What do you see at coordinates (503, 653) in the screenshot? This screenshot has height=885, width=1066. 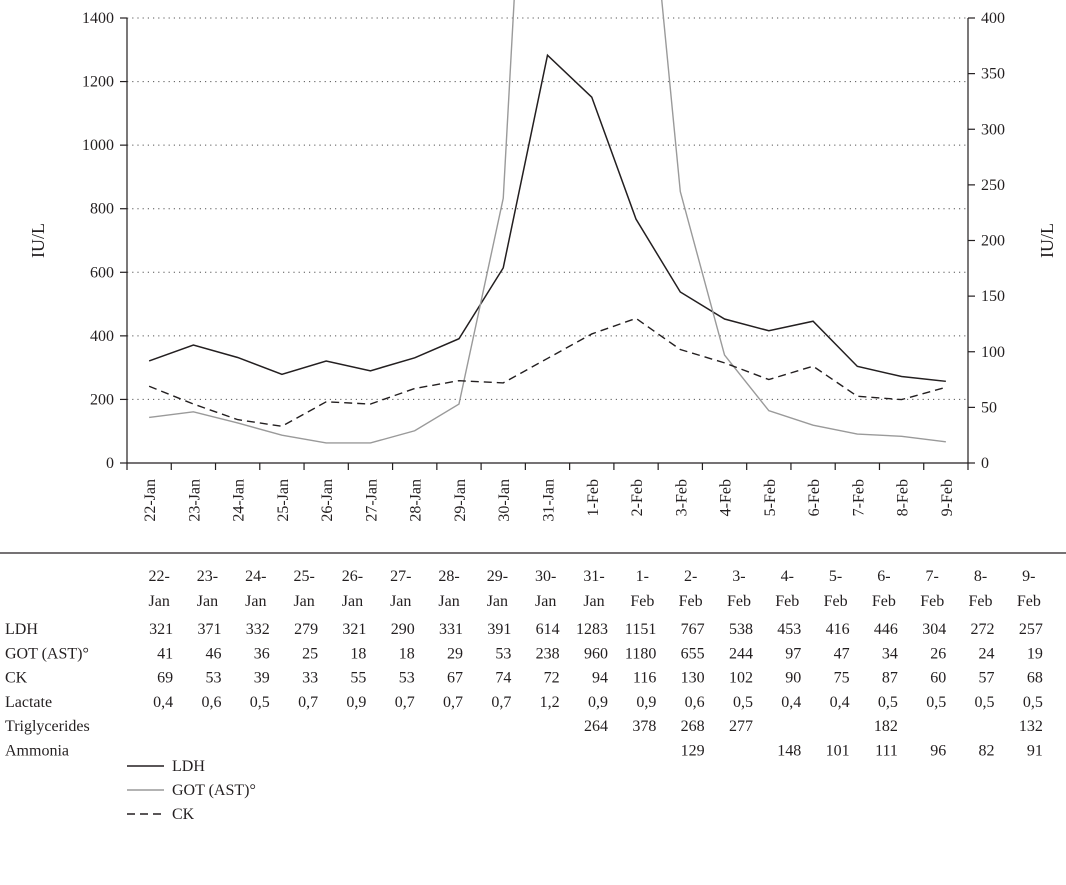 I see `table-cell-1-7: 53` at bounding box center [503, 653].